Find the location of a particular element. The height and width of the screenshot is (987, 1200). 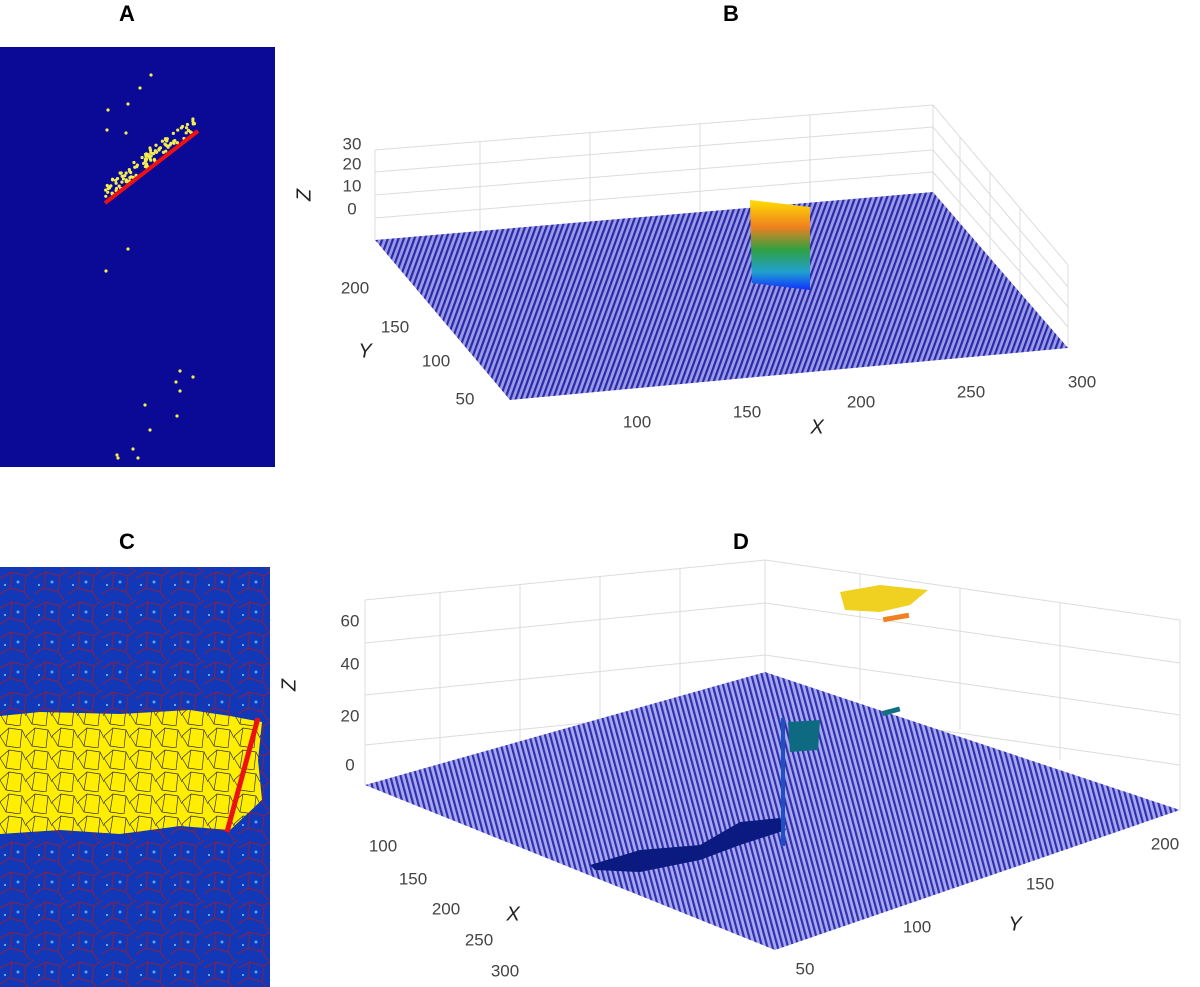

region is located at coordinates (131, 772).